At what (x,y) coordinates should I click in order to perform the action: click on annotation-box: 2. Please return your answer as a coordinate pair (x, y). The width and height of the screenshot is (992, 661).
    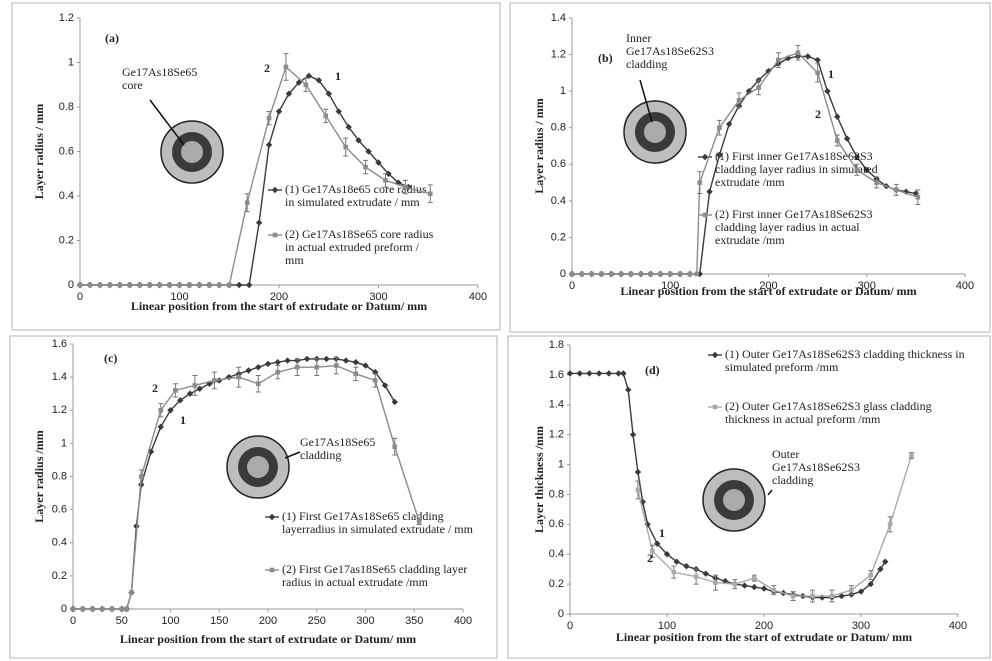
    Looking at the image, I should click on (818, 114).